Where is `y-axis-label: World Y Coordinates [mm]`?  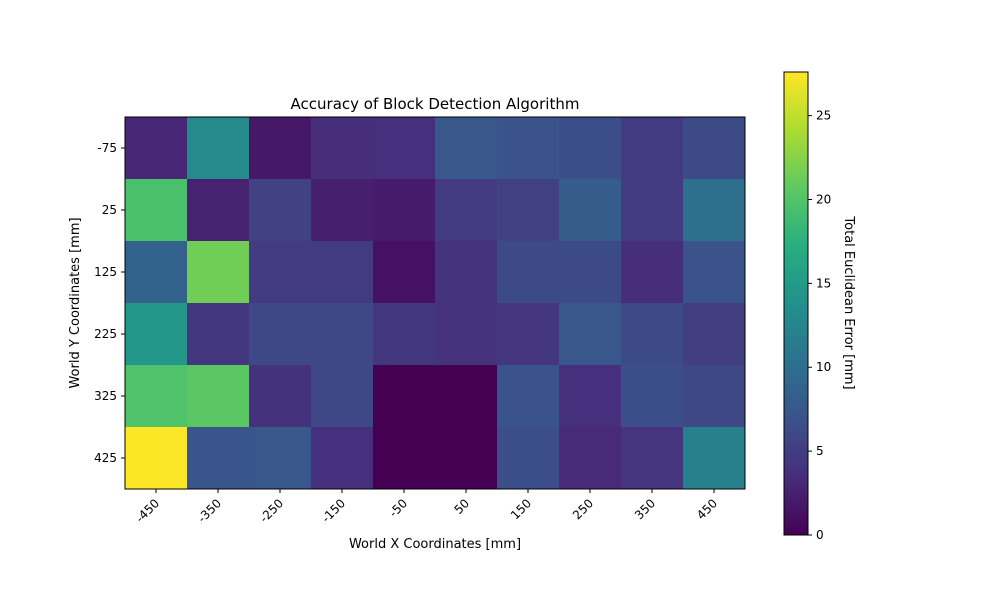 y-axis-label: World Y Coordinates [mm] is located at coordinates (75, 302).